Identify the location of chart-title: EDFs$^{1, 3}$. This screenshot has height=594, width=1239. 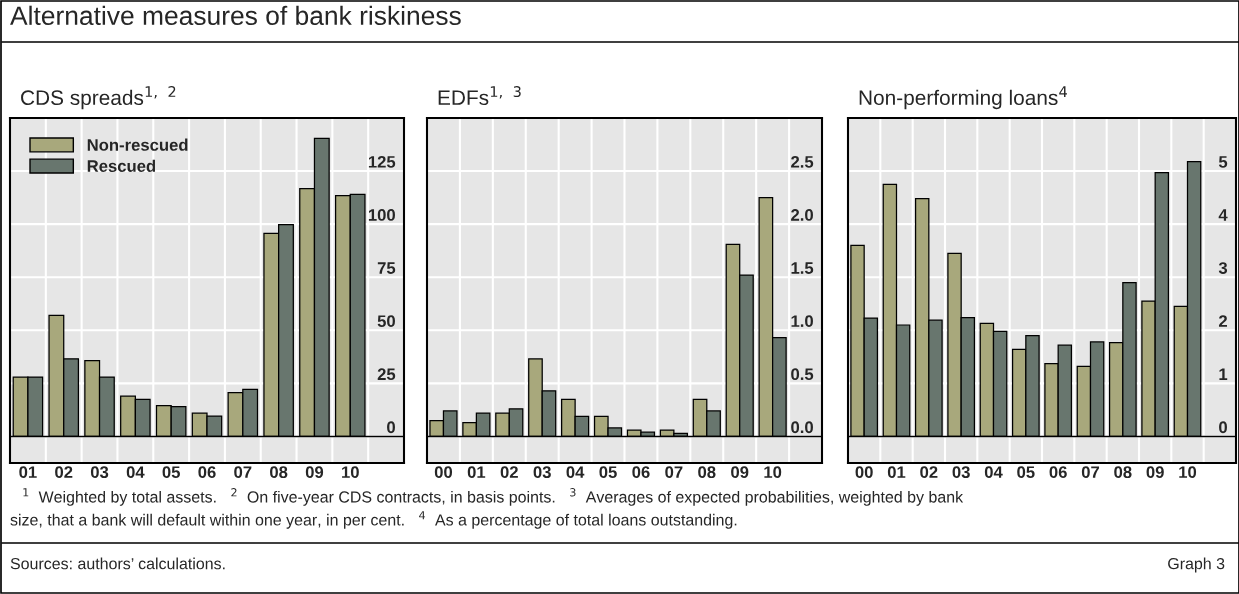
(479, 96).